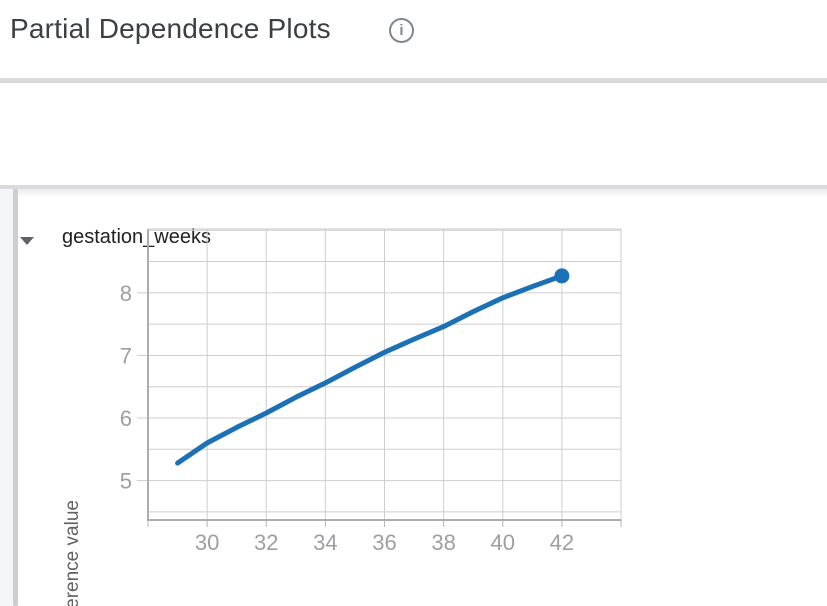  Describe the element at coordinates (413, 80) in the screenshot. I see `header-divider` at that location.